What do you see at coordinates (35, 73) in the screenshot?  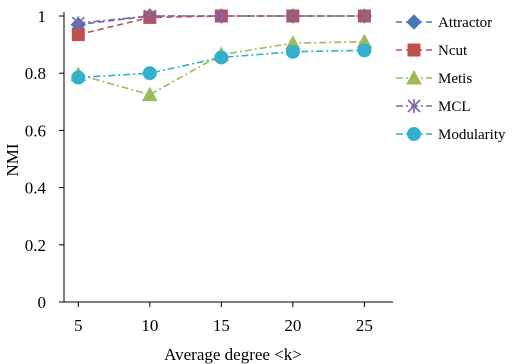 I see `y-tick-label: 0.8` at bounding box center [35, 73].